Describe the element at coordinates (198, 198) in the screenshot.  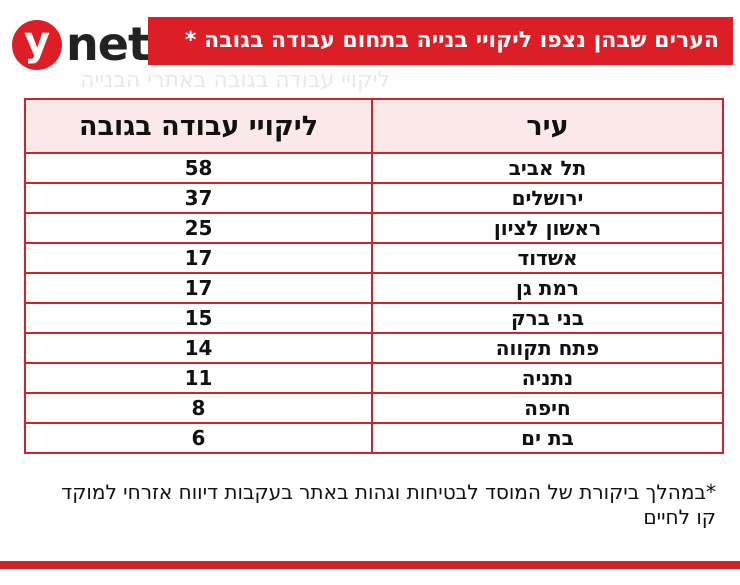
I see `value-cell: 37` at that location.